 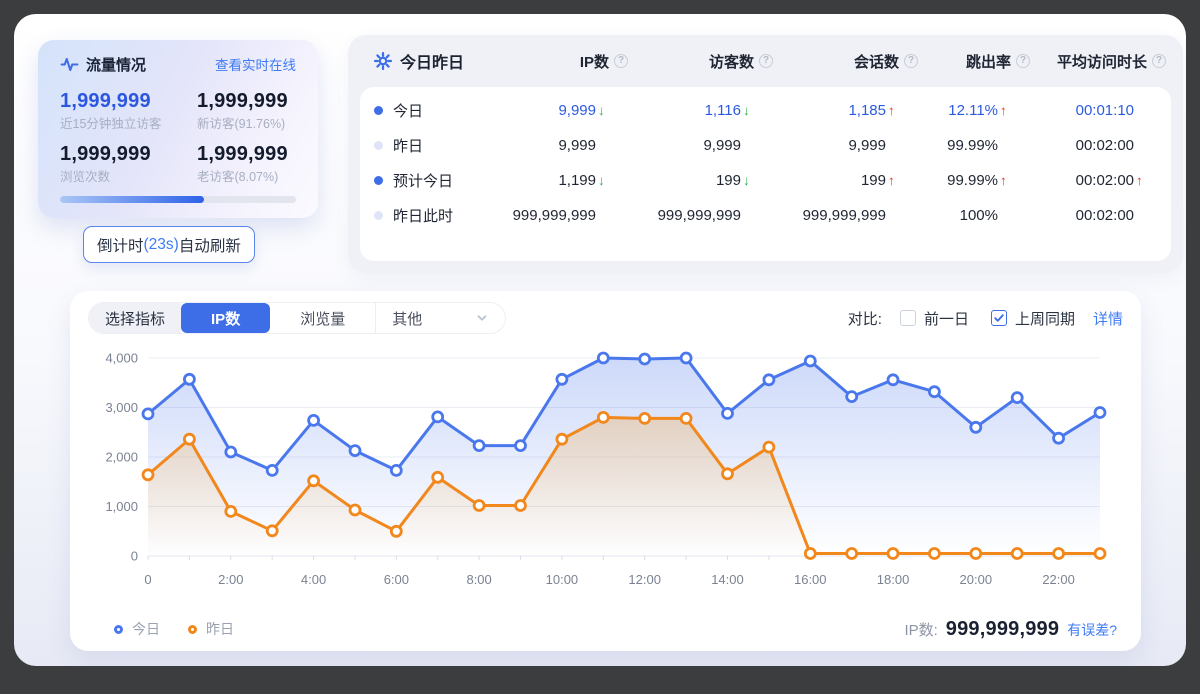 What do you see at coordinates (765, 180) in the screenshot?
I see `table-row: 预计今日 1,199 ↓ 199 ↓ 199 ↑ 99.99% ↑ 00:02:00 ↑` at bounding box center [765, 180].